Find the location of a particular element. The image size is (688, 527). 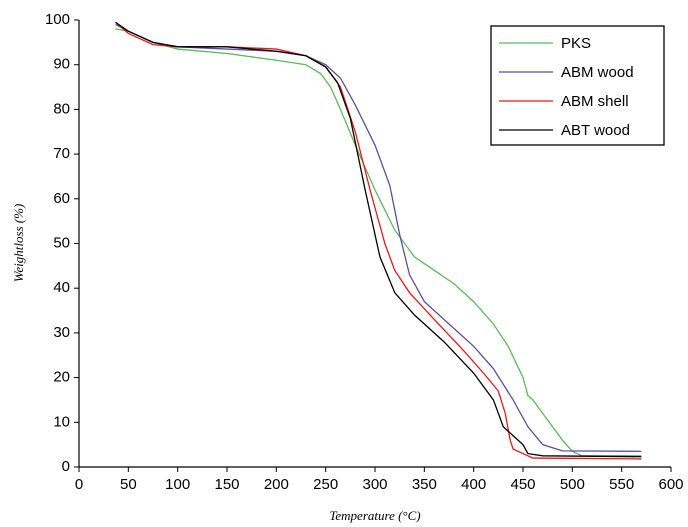

y-tick-label: 40 is located at coordinates (61, 287).